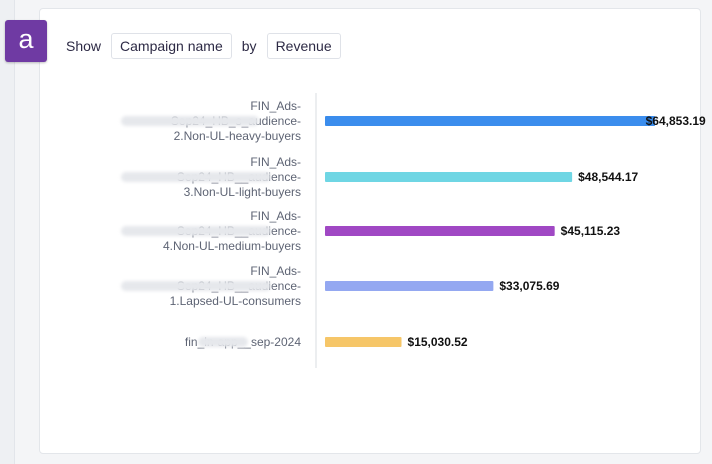 The image size is (712, 464). What do you see at coordinates (303, 46) in the screenshot?
I see `metric-selector: Revenue` at bounding box center [303, 46].